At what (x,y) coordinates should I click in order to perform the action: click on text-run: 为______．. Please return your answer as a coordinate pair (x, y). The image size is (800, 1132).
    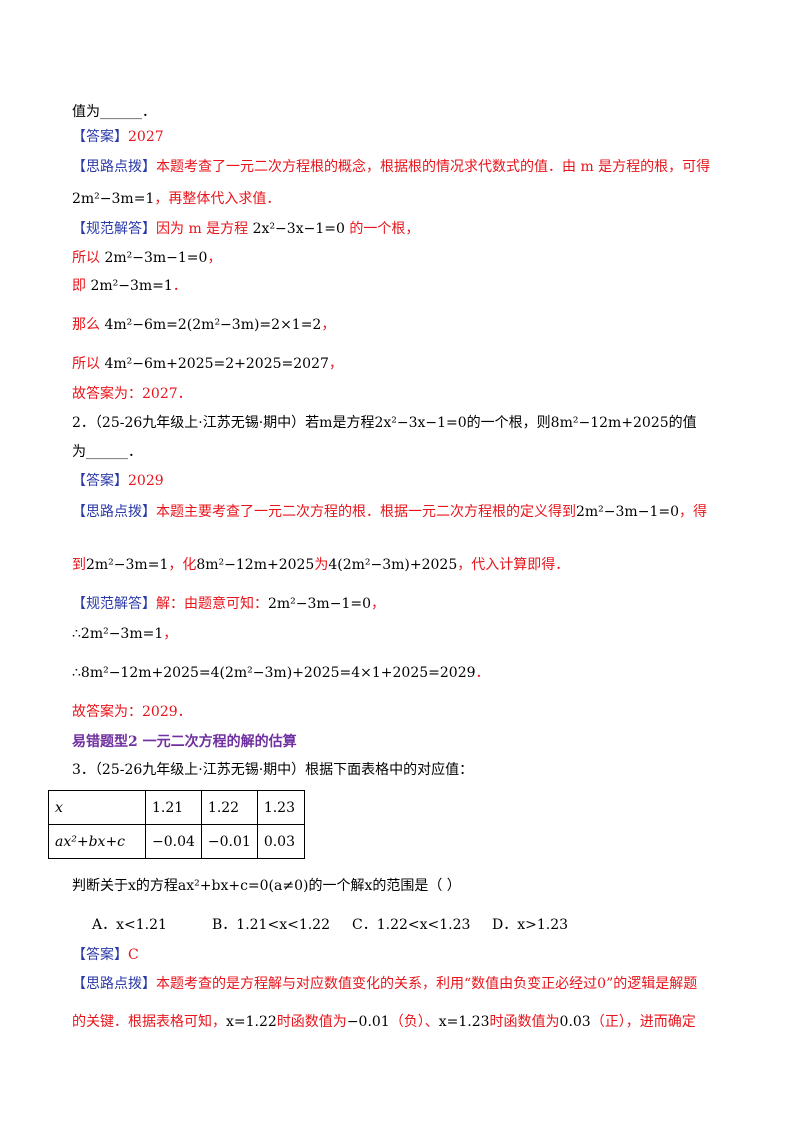
    Looking at the image, I should click on (107, 452).